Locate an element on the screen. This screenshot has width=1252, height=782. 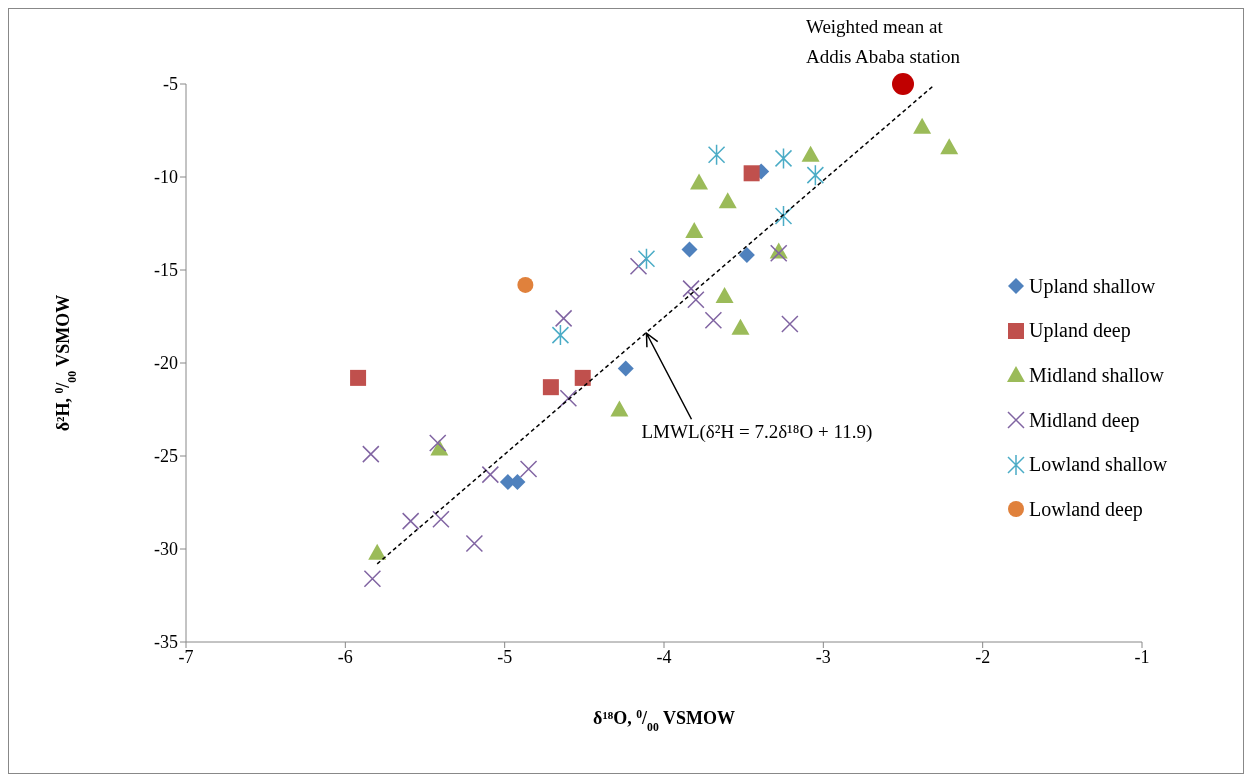
x-tick-label: -6 is located at coordinates (345, 656).